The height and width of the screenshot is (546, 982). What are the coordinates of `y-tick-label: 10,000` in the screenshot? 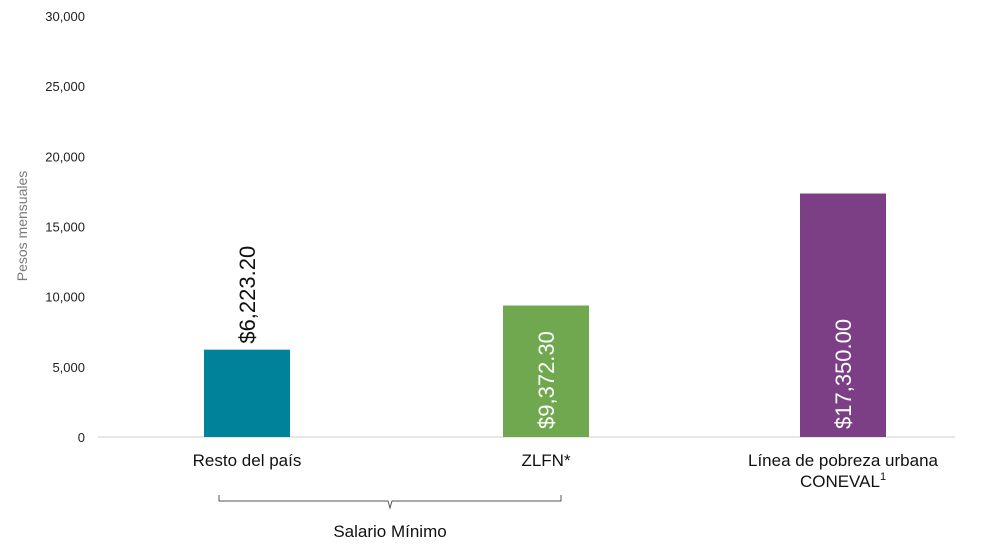 It's located at (65, 297).